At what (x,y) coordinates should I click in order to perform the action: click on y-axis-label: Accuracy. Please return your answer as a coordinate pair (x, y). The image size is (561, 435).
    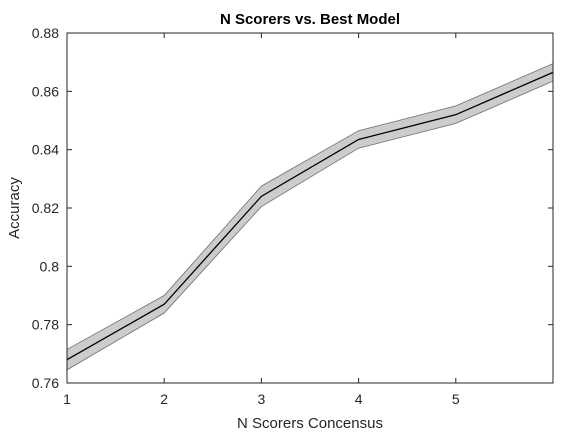
    Looking at the image, I should click on (14, 208).